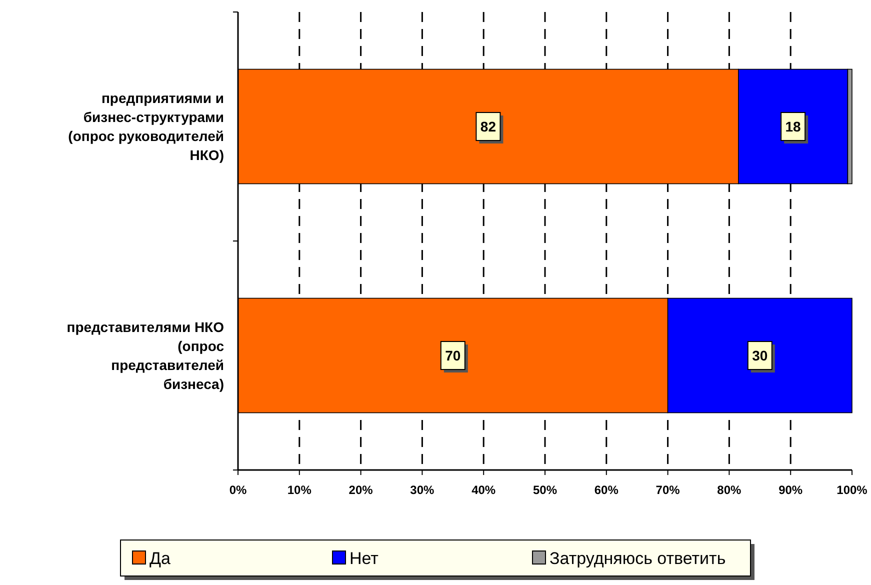 This screenshot has width=871, height=585. Describe the element at coordinates (364, 558) in the screenshot. I see `legend-label: Нет` at that location.